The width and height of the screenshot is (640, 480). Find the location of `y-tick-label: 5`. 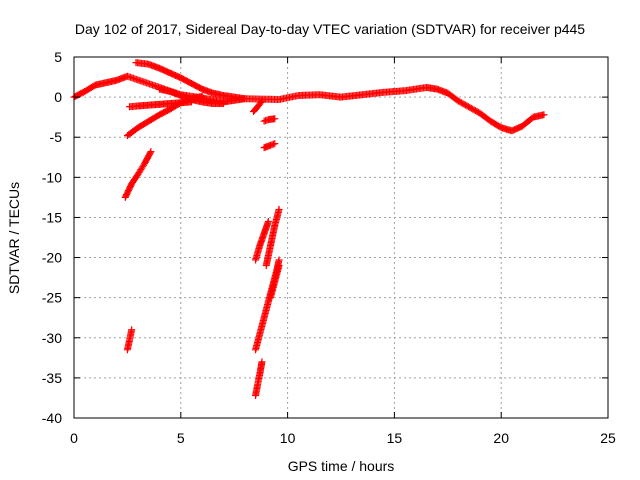

y-tick-label: 5 is located at coordinates (58, 57).